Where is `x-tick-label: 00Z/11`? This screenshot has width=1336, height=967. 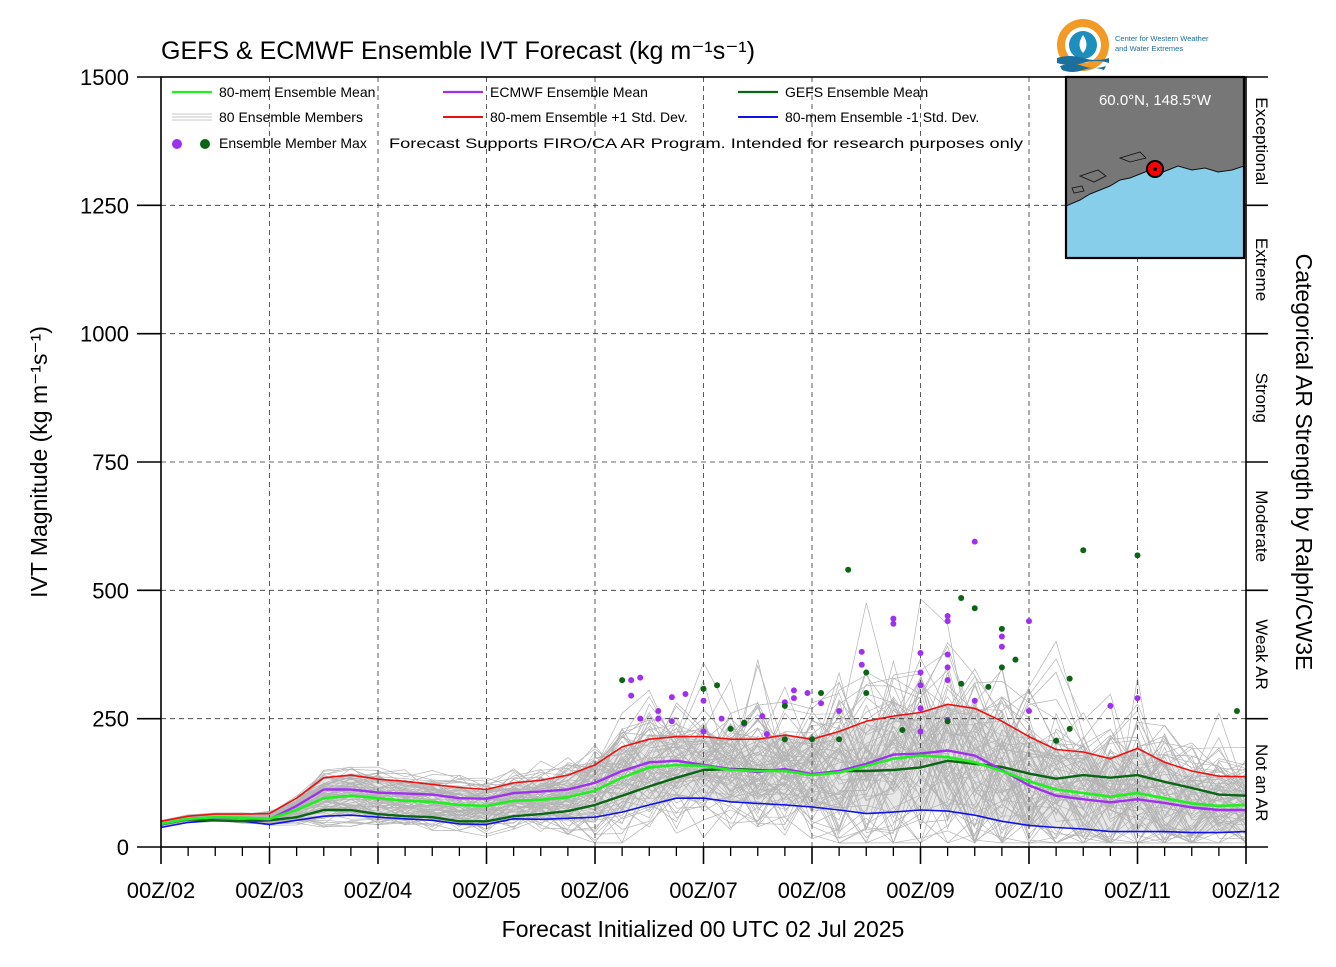
x-tick-label: 00Z/11 is located at coordinates (1137, 890).